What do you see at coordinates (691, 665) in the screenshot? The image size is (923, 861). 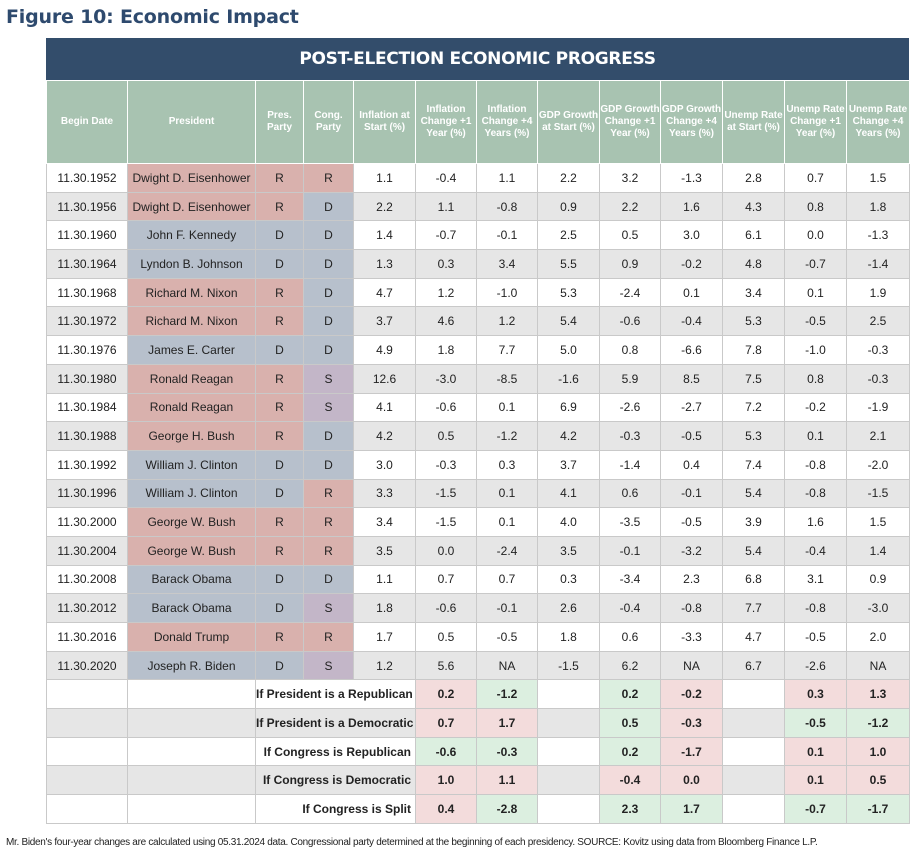 I see `table-cell: NA` at bounding box center [691, 665].